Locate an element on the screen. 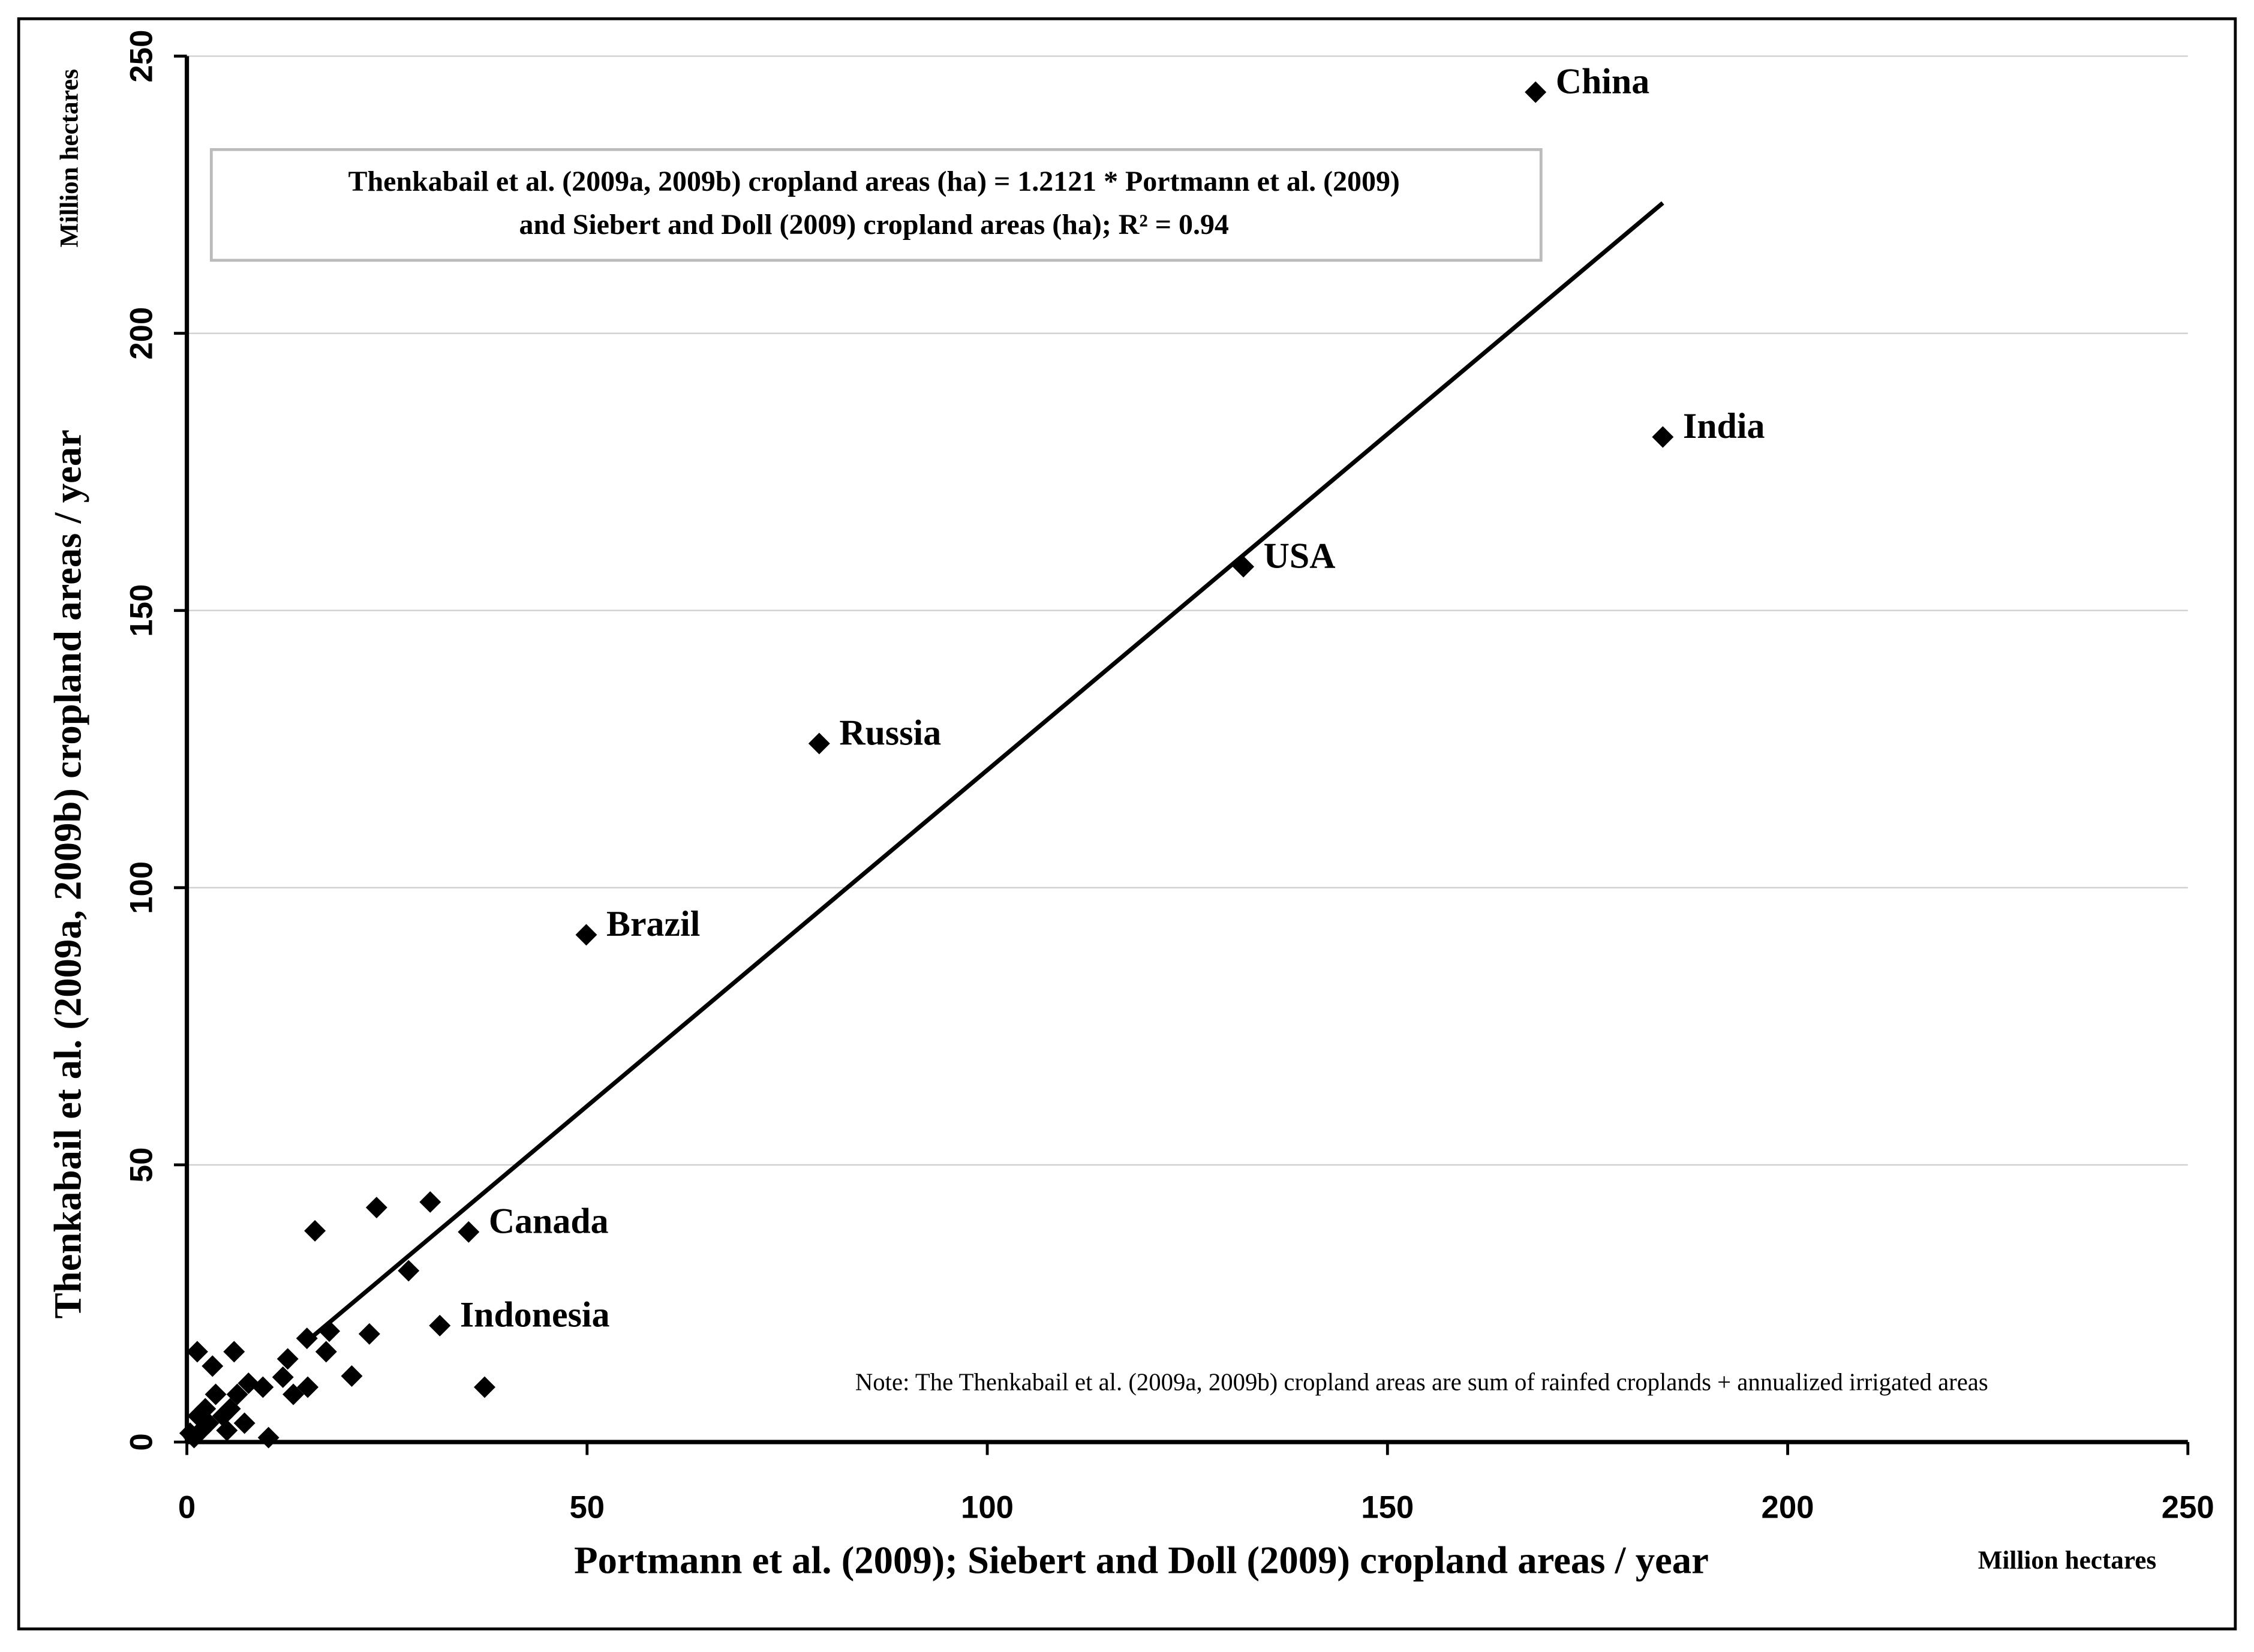 Image resolution: width=2254 pixels, height=1652 pixels. x-tick-label: 100 is located at coordinates (987, 1507).